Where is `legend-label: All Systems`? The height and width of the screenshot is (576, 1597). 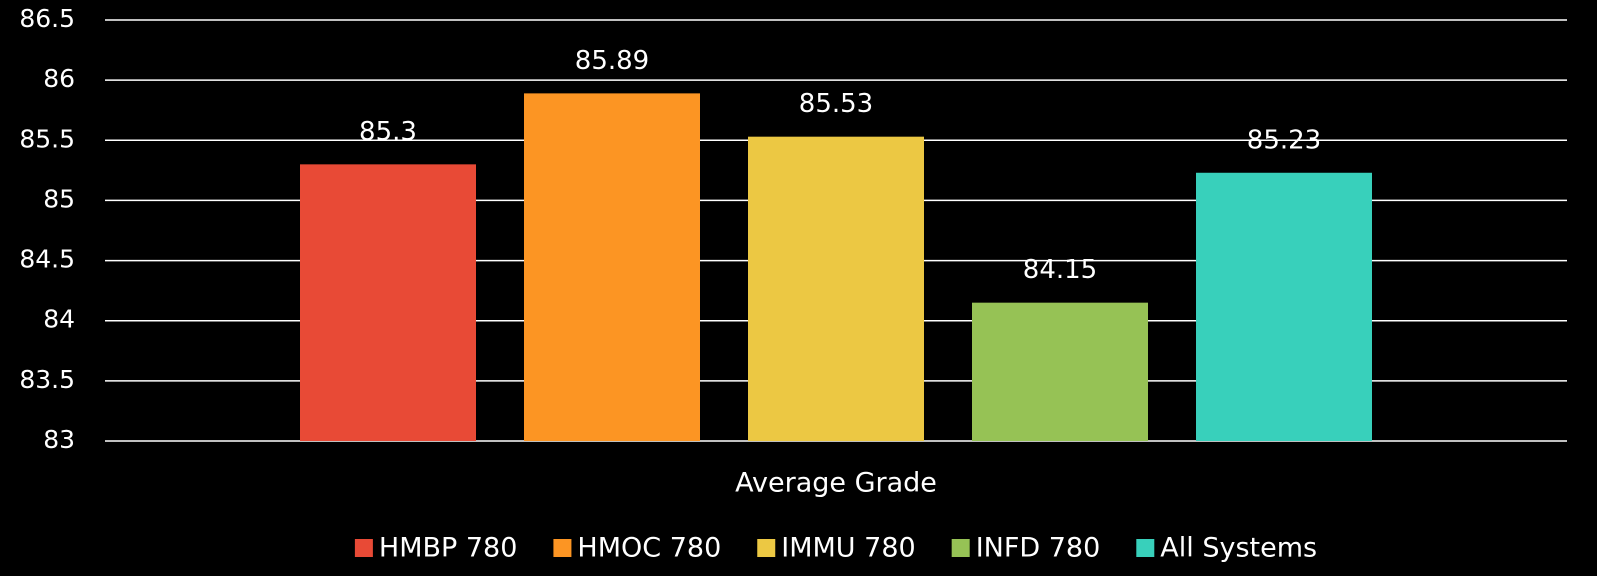 legend-label: All Systems is located at coordinates (1238, 548).